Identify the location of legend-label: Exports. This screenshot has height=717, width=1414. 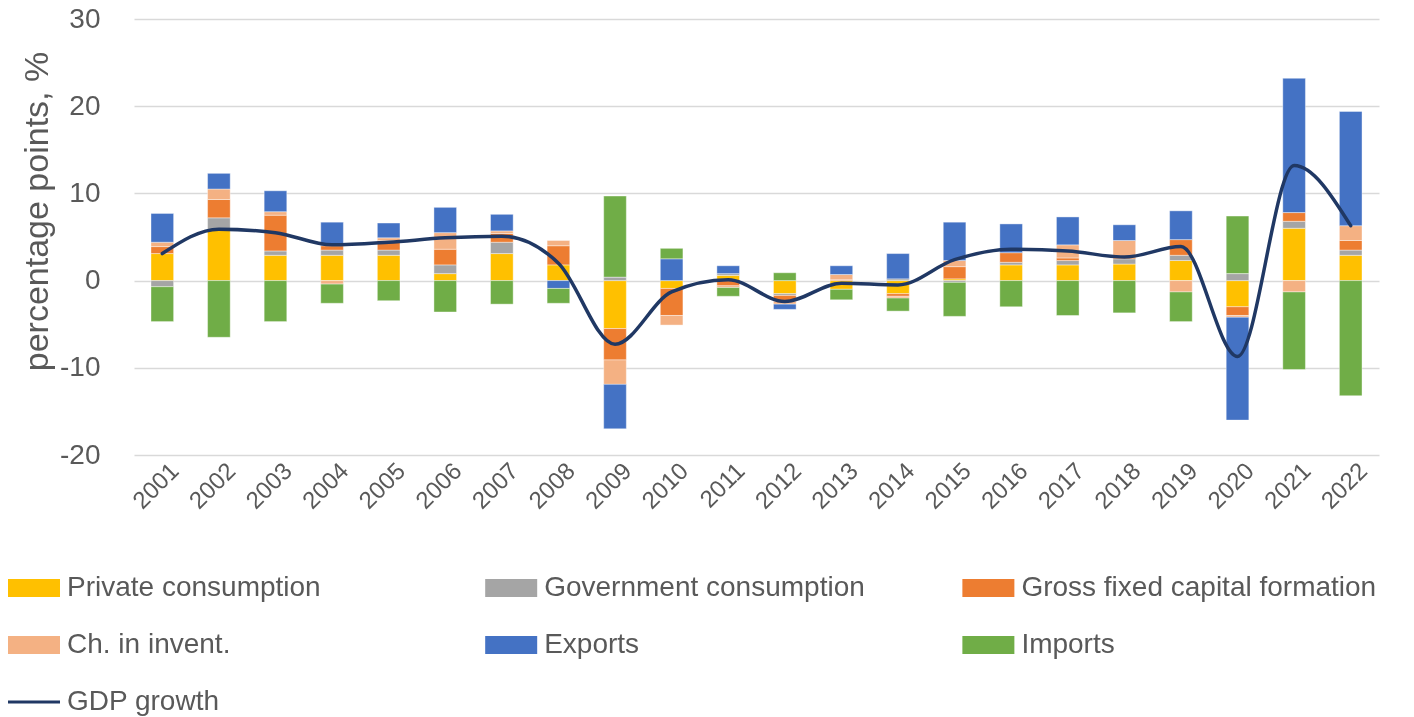
(592, 643).